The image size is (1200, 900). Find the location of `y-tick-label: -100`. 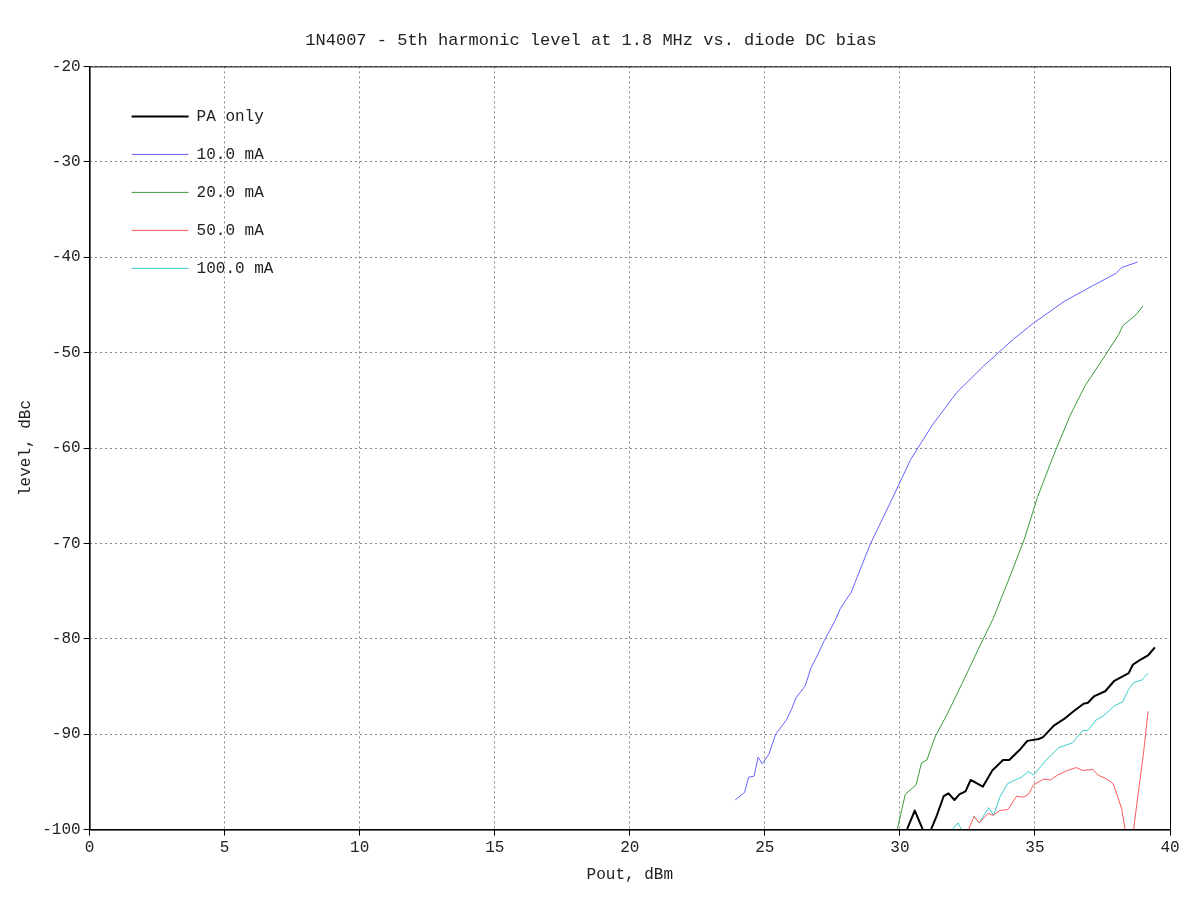

y-tick-label: -100 is located at coordinates (61, 829).